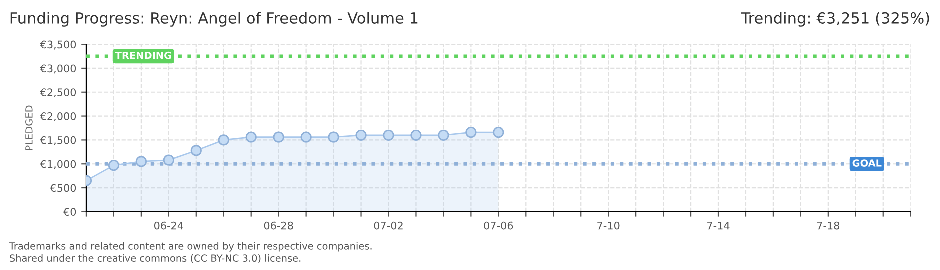 Image resolution: width=940 pixels, height=270 pixels. Describe the element at coordinates (609, 226) in the screenshot. I see `x-tick-label: 7-10` at that location.